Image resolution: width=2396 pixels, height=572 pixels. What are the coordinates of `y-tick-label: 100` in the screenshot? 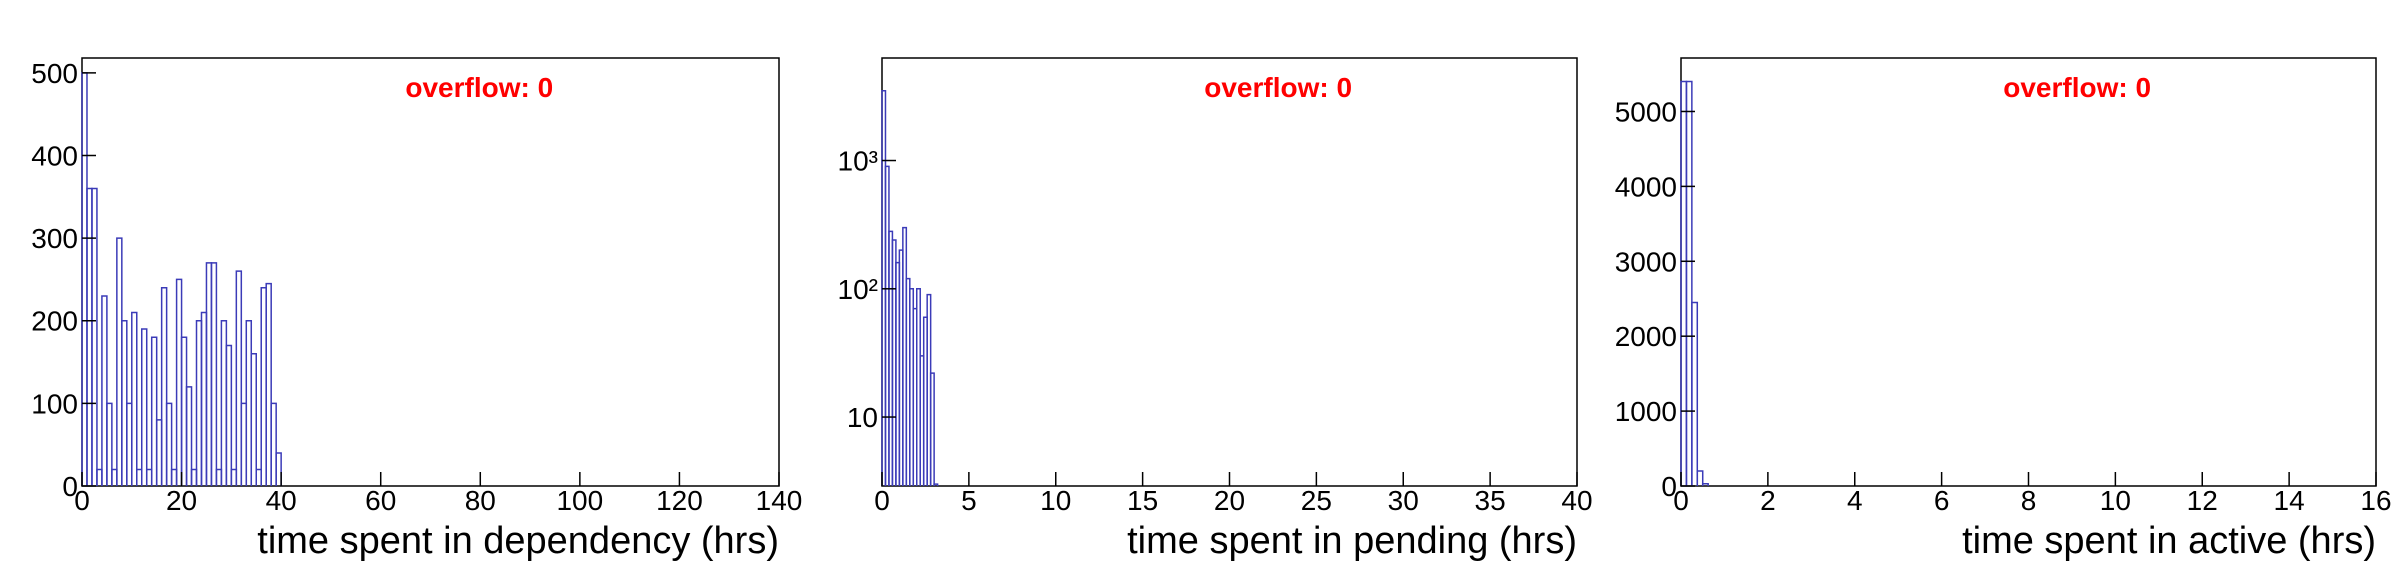 It's located at (54, 403).